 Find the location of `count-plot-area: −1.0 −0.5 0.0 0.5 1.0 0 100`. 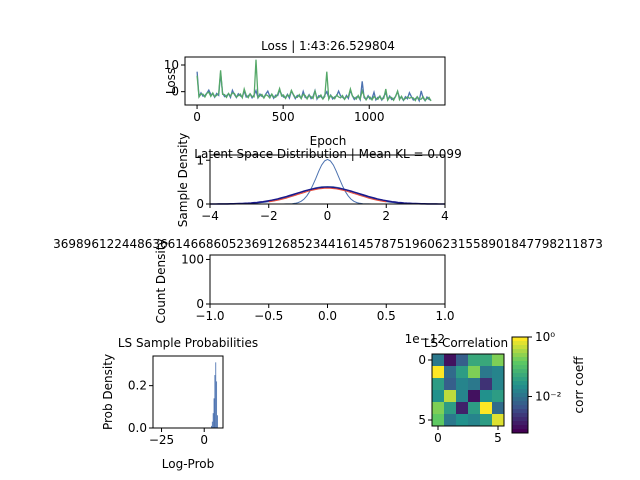

count-plot-area: −1.0 −0.5 0.0 0.5 1.0 0 100 is located at coordinates (317, 287).